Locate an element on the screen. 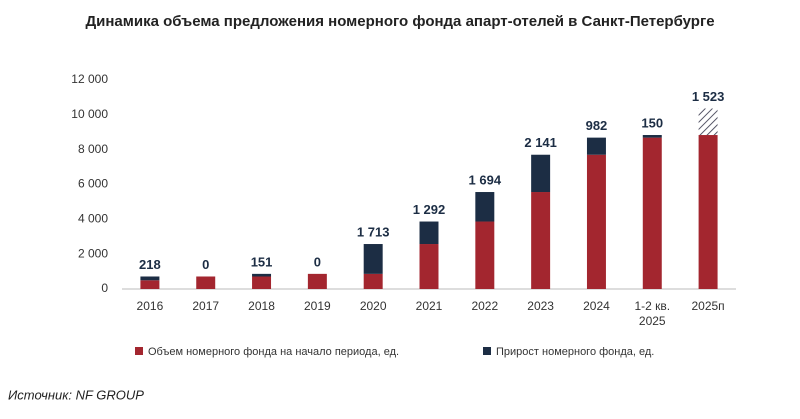 Image resolution: width=800 pixels, height=419 pixels. data-label: 1 292 is located at coordinates (429, 209).